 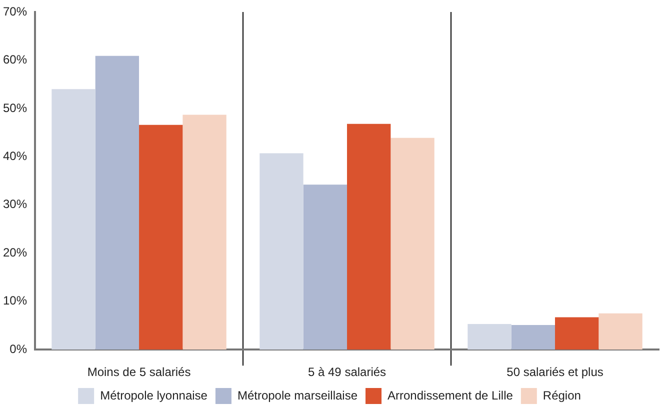 What do you see at coordinates (15, 107) in the screenshot?
I see `y-tick-label: 50%` at bounding box center [15, 107].